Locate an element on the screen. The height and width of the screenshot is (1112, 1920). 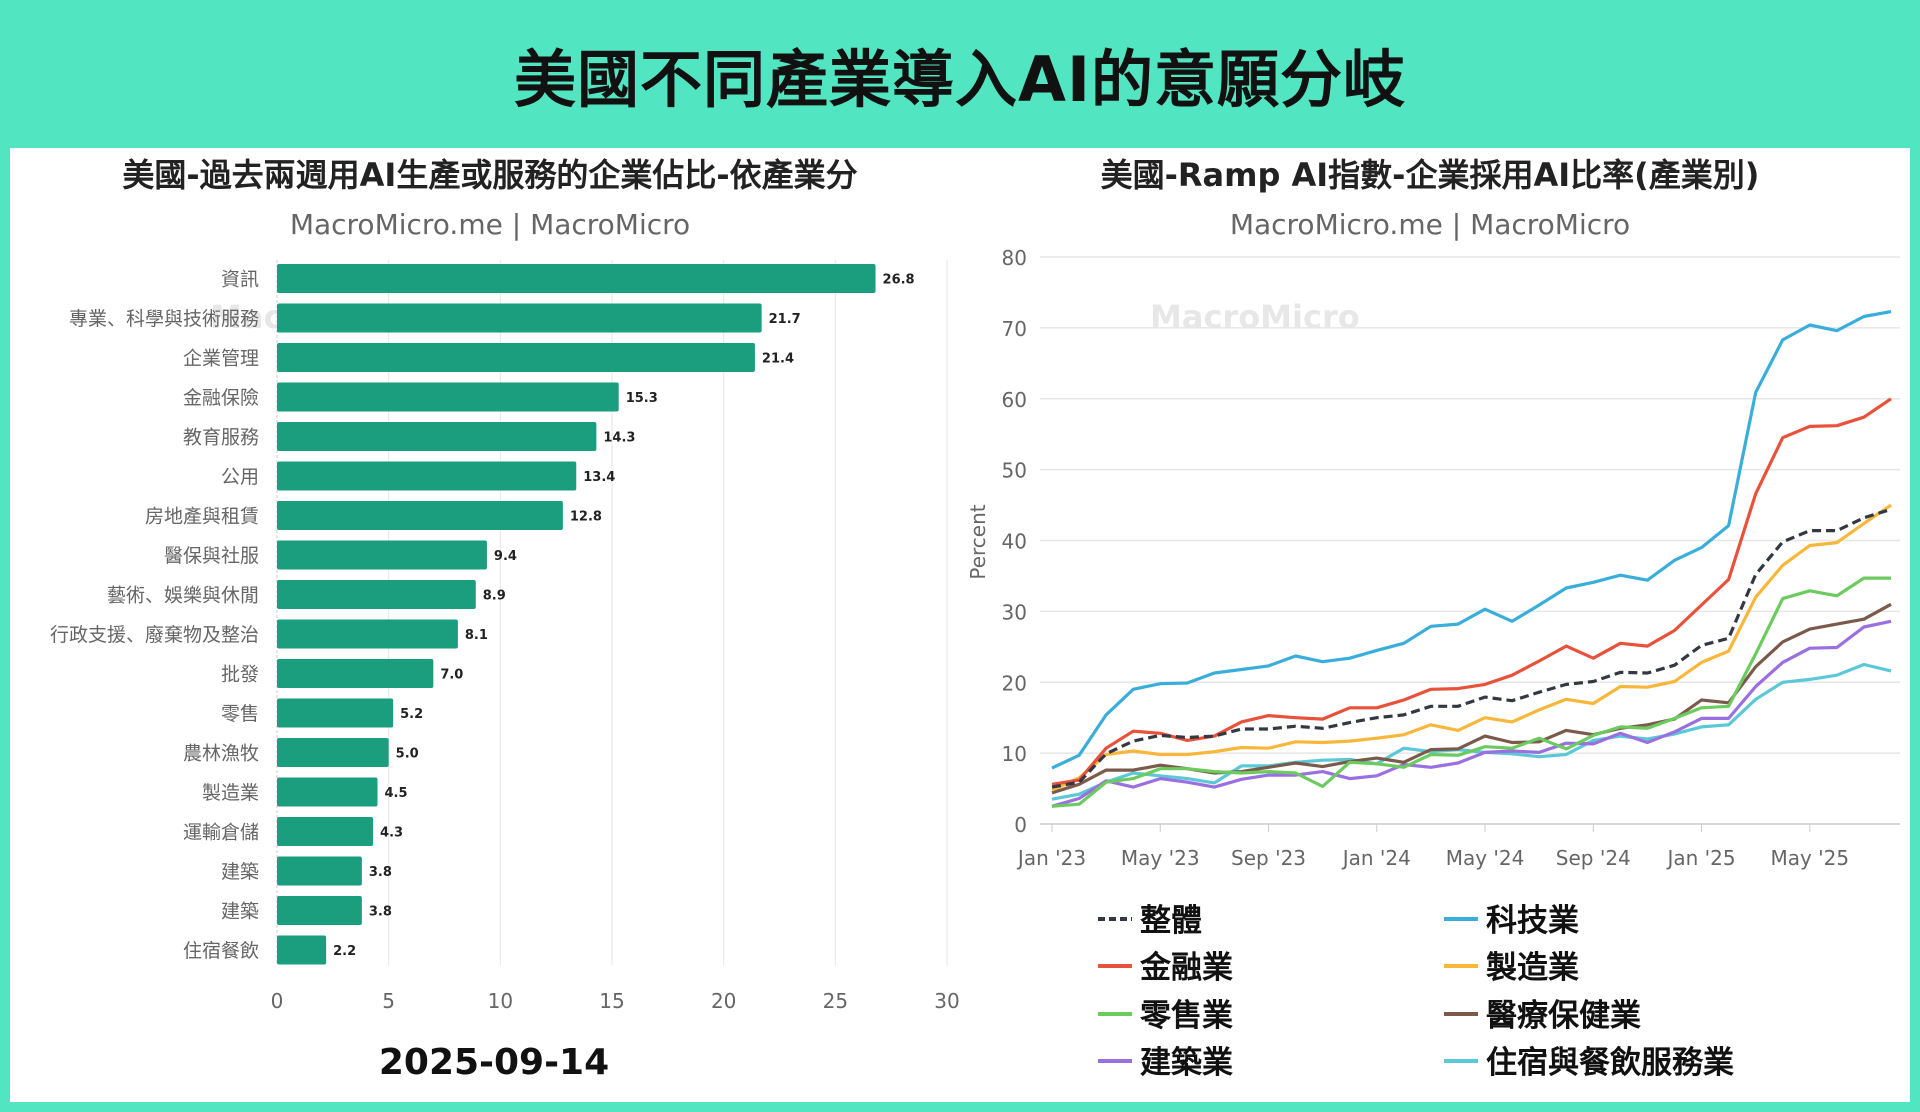
value-label: 4.3 is located at coordinates (391, 833).